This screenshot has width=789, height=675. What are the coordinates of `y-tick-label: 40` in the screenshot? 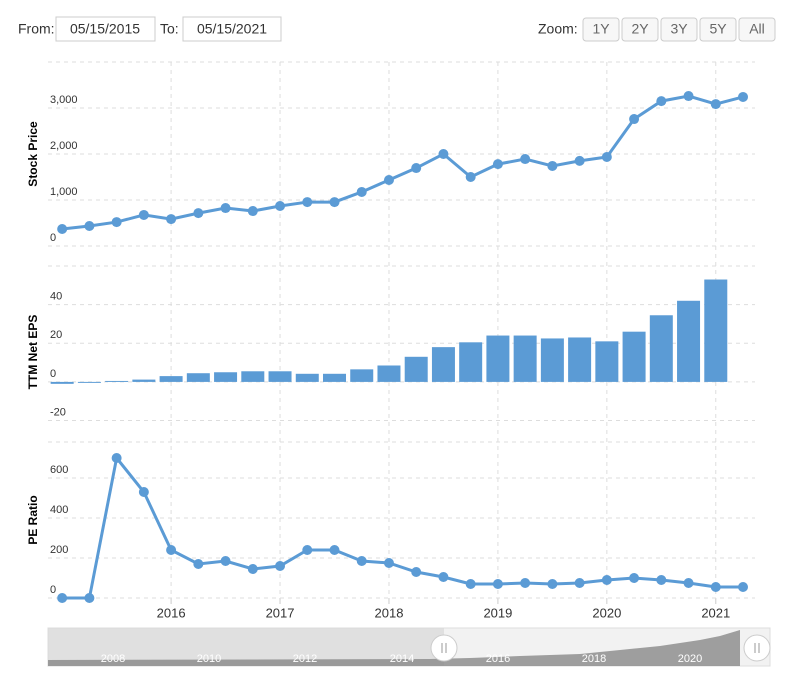 It's located at (56, 297).